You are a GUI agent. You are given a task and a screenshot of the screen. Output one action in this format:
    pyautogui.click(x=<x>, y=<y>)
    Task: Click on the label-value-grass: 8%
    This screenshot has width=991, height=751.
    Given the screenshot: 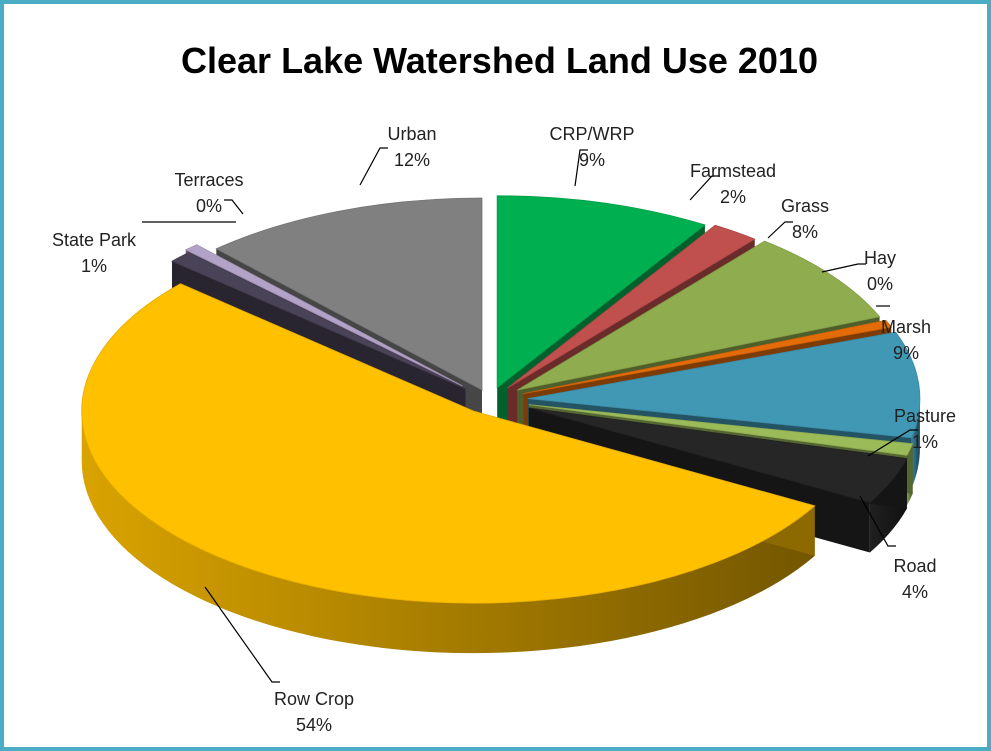 What is the action you would take?
    pyautogui.click(x=805, y=232)
    